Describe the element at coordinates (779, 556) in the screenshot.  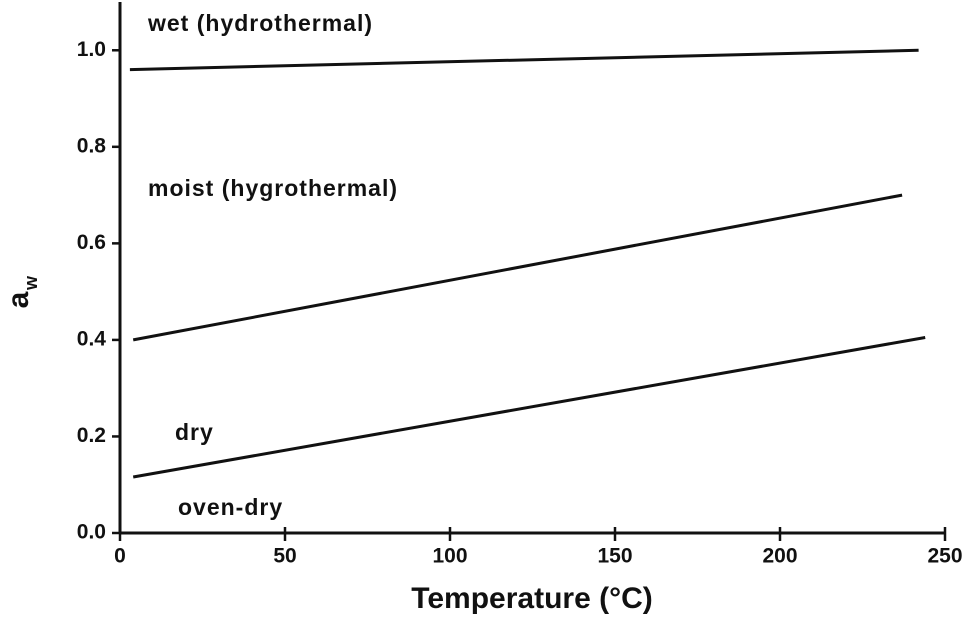
I see `x-tick-label: 200` at that location.